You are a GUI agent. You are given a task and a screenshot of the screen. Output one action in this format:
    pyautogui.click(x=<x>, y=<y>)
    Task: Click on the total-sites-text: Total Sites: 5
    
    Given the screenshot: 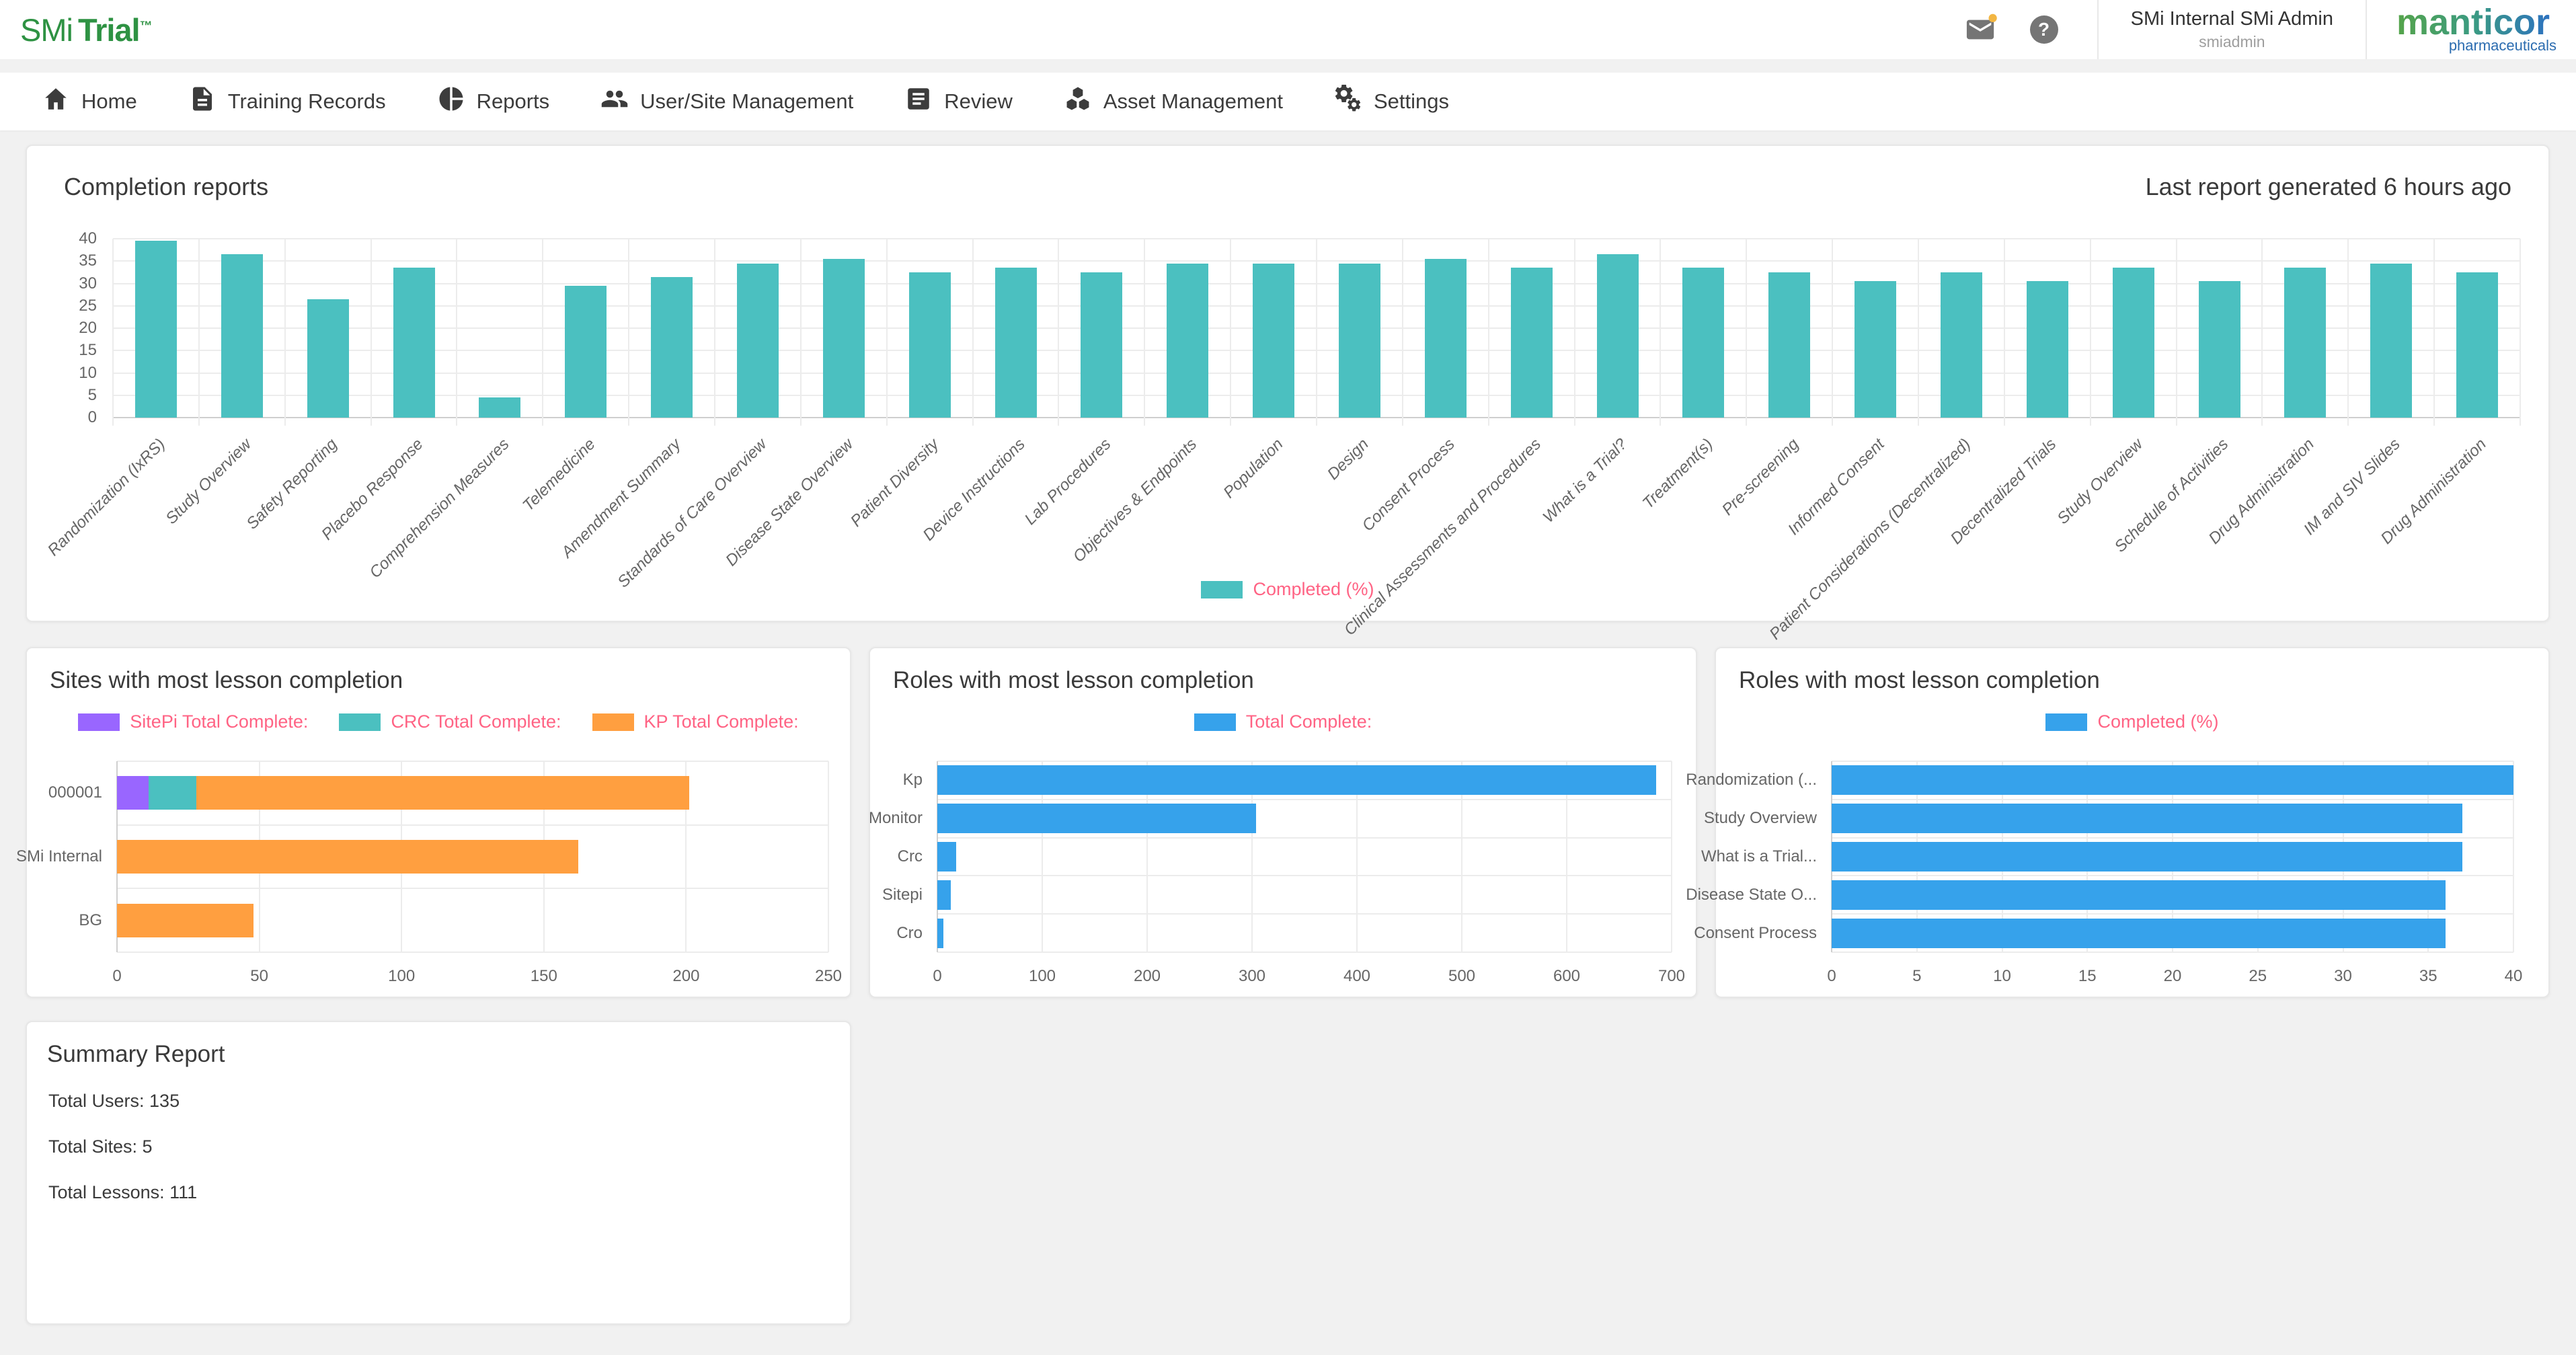 What is the action you would take?
    pyautogui.click(x=101, y=1146)
    